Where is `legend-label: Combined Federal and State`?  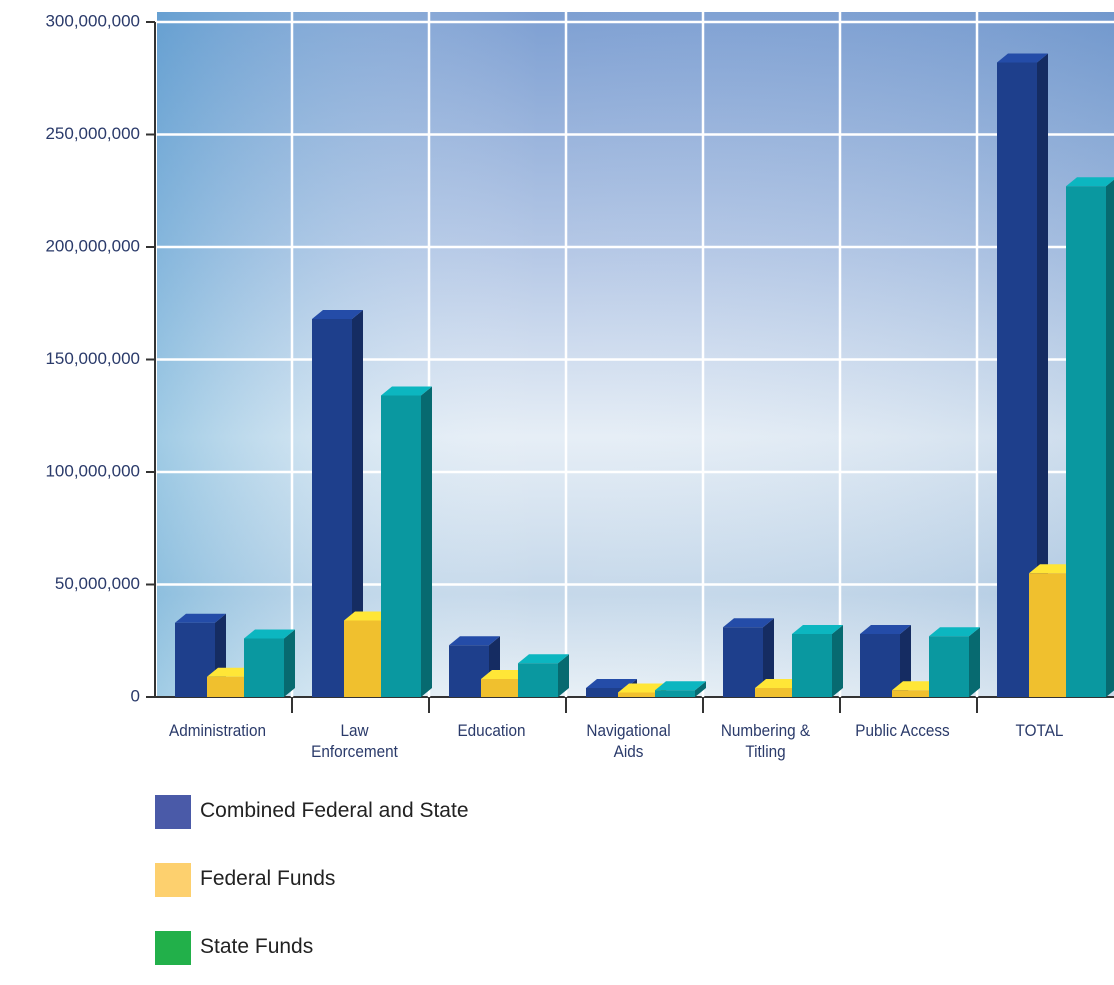
legend-label: Combined Federal and State is located at coordinates (334, 810).